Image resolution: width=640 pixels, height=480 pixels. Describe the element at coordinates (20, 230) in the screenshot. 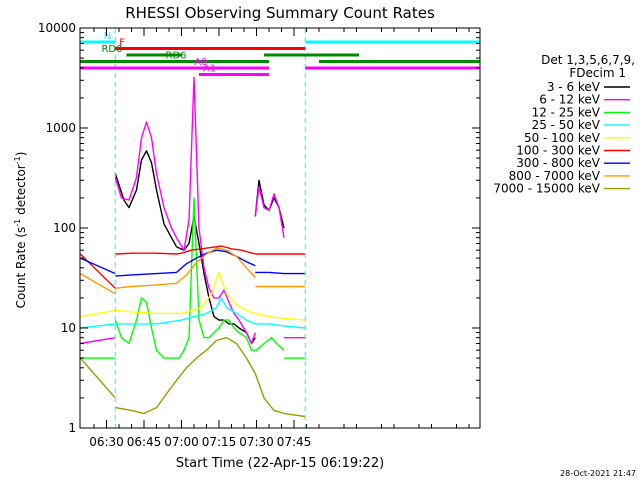

I see `y-axis-label: Count Rate (s-1 detector-1)` at that location.